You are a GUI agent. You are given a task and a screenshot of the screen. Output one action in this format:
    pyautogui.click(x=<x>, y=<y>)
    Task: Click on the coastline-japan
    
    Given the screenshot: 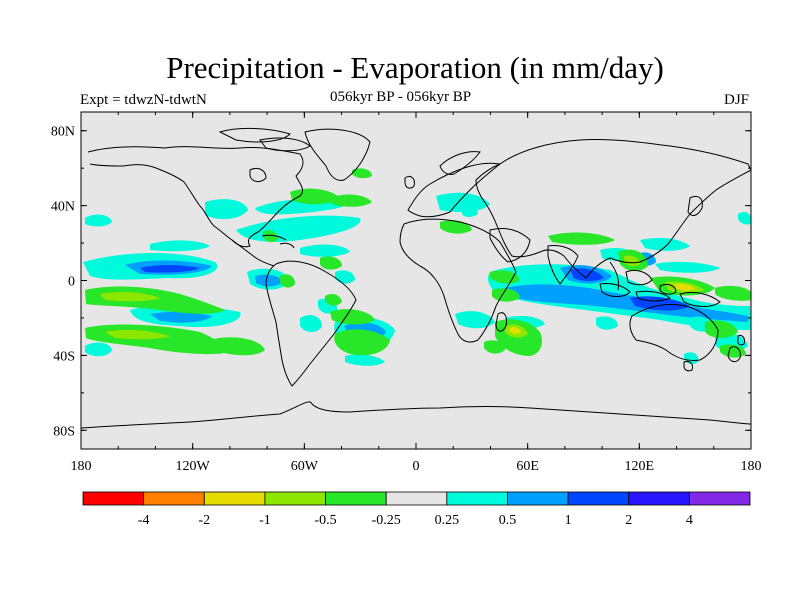 What is the action you would take?
    pyautogui.click(x=695, y=205)
    